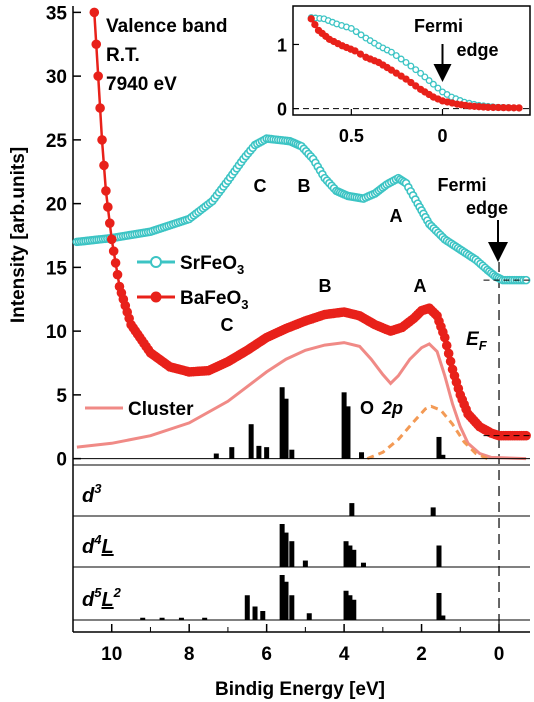 This screenshot has width=534, height=702. I want to click on x-tick-label: 6, so click(266, 654).